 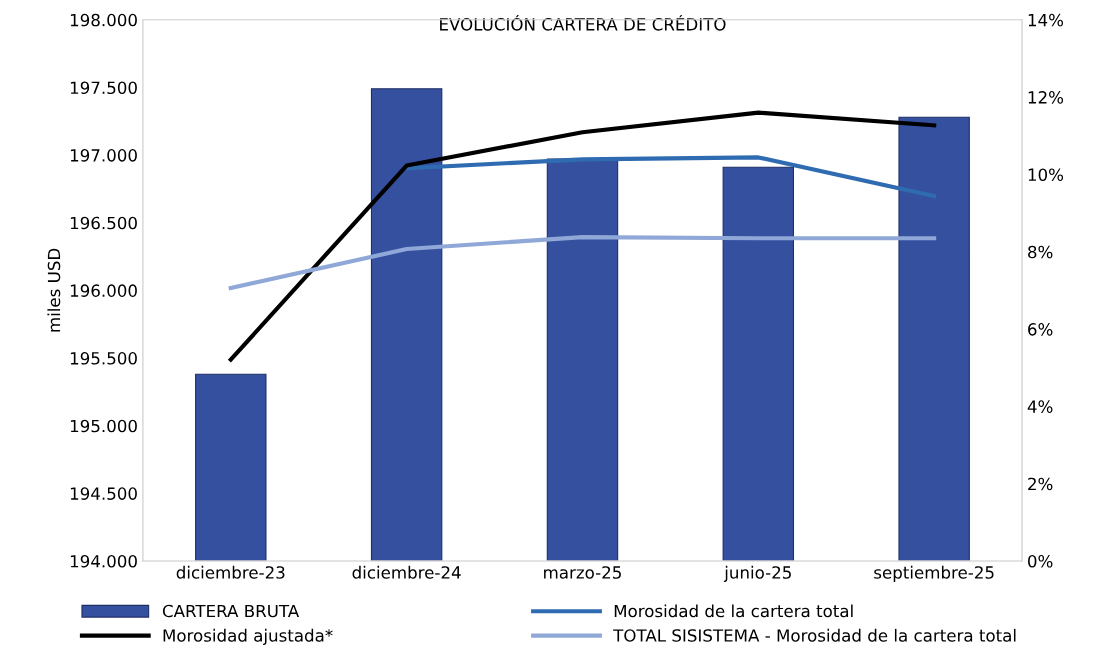 I want to click on x-tick-label: diciembre-23, so click(x=230, y=572).